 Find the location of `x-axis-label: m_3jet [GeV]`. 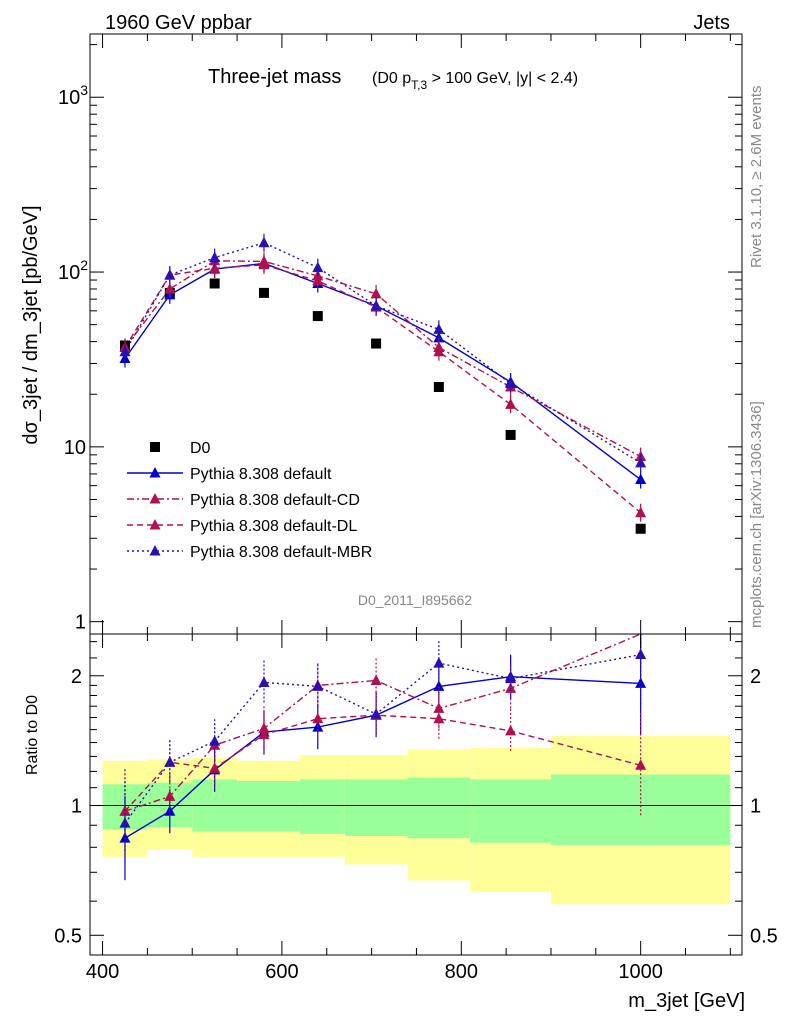

x-axis-label: m_3jet [GeV] is located at coordinates (686, 1001).